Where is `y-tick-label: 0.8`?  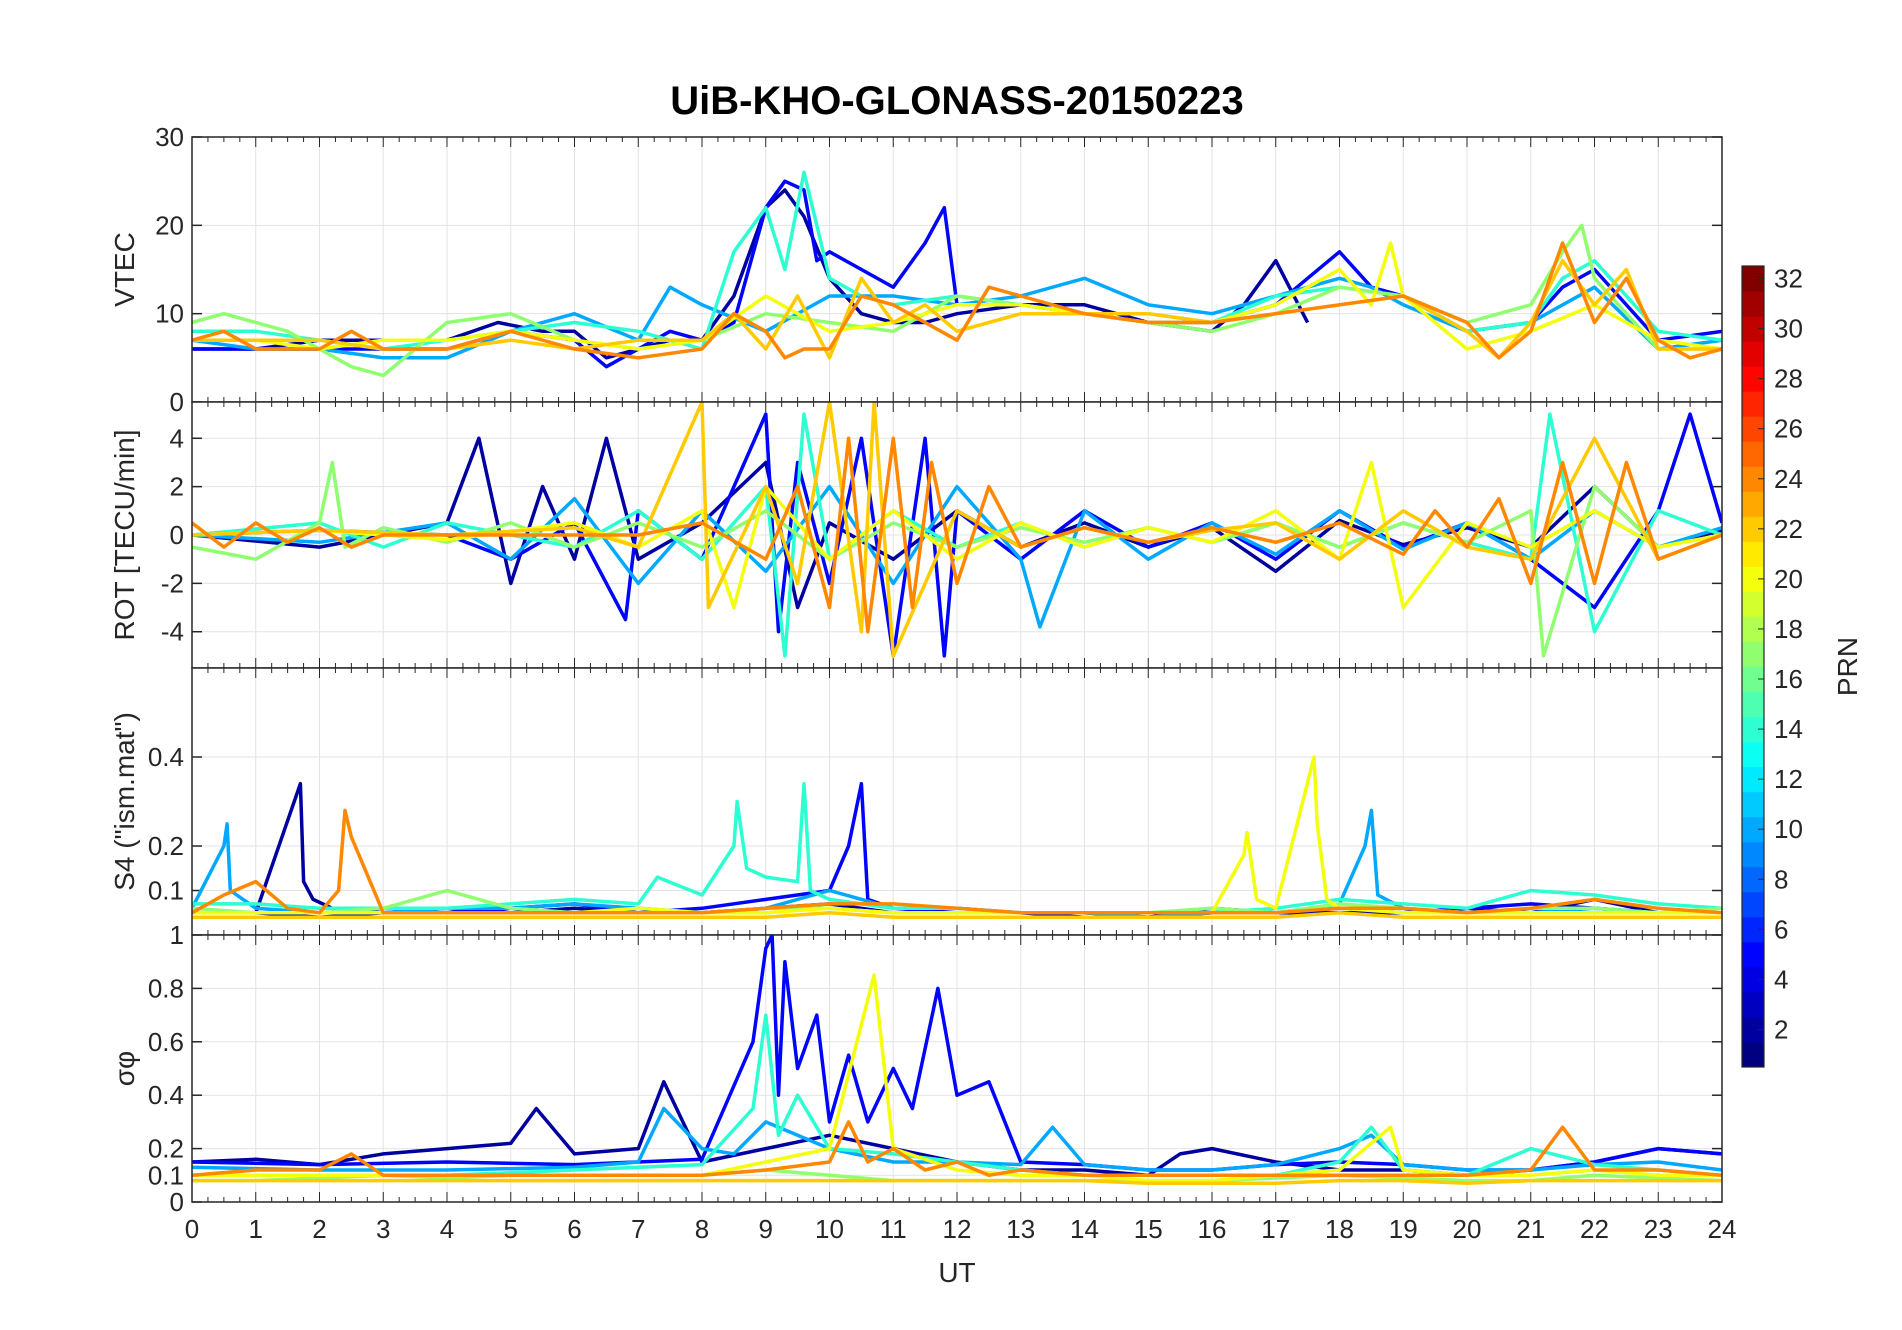 y-tick-label: 0.8 is located at coordinates (166, 988).